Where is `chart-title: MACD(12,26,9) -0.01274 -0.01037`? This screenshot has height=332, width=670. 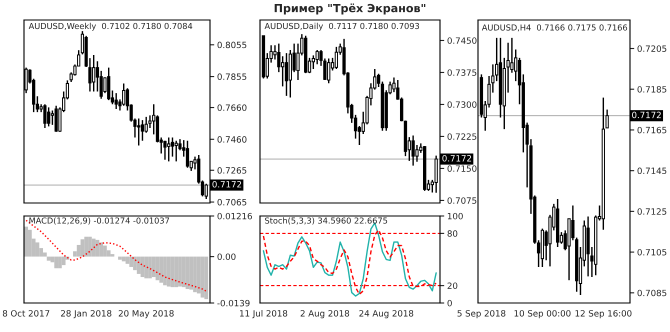
chart-title: MACD(12,26,9) -0.01274 -0.01037 is located at coordinates (99, 221).